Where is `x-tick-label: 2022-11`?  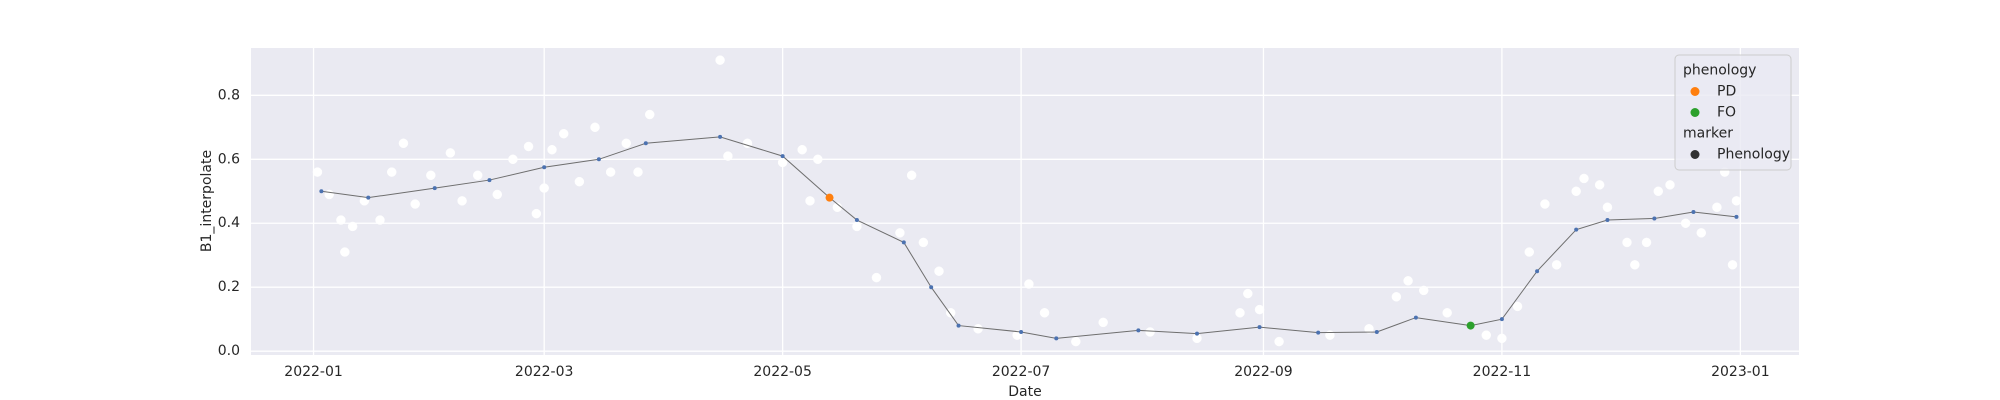 x-tick-label: 2022-11 is located at coordinates (1502, 372).